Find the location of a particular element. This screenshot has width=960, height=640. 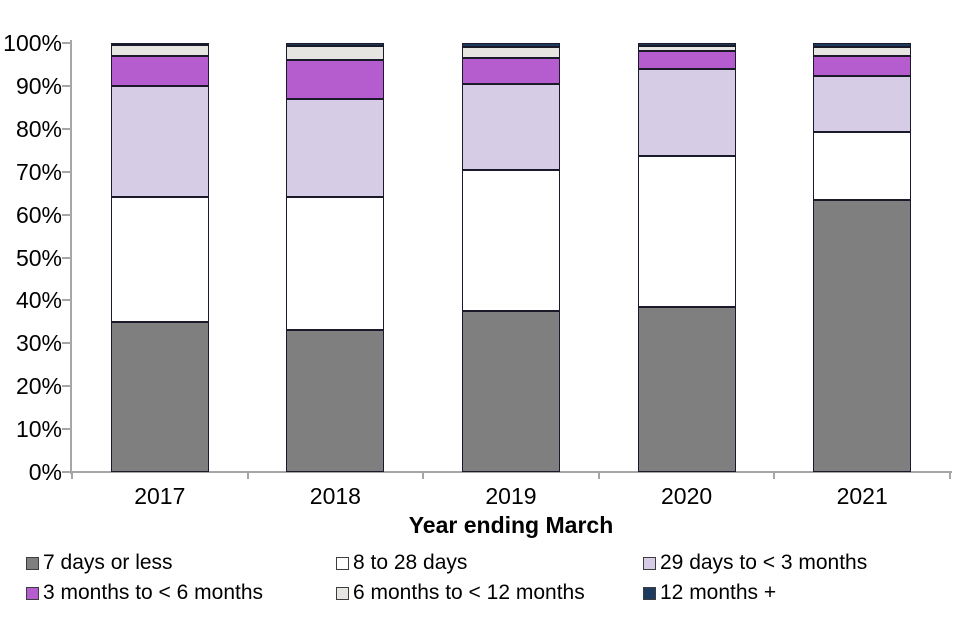

x-category-label-2020: 2020 is located at coordinates (687, 496).